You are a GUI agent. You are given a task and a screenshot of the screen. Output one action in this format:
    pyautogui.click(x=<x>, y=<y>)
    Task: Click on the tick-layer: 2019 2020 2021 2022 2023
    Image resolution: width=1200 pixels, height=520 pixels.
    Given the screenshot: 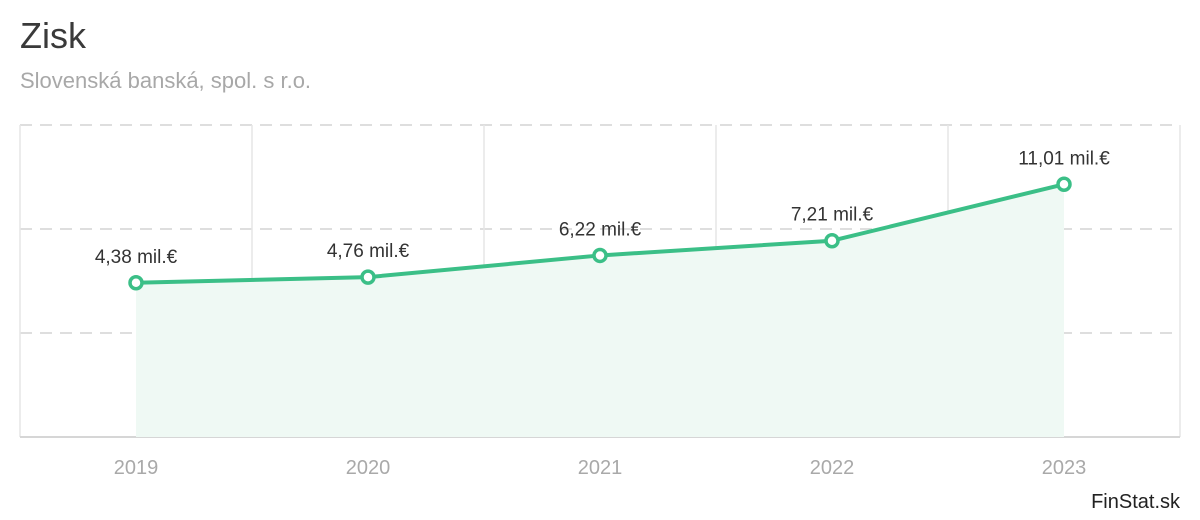 What is the action you would take?
    pyautogui.click(x=600, y=468)
    